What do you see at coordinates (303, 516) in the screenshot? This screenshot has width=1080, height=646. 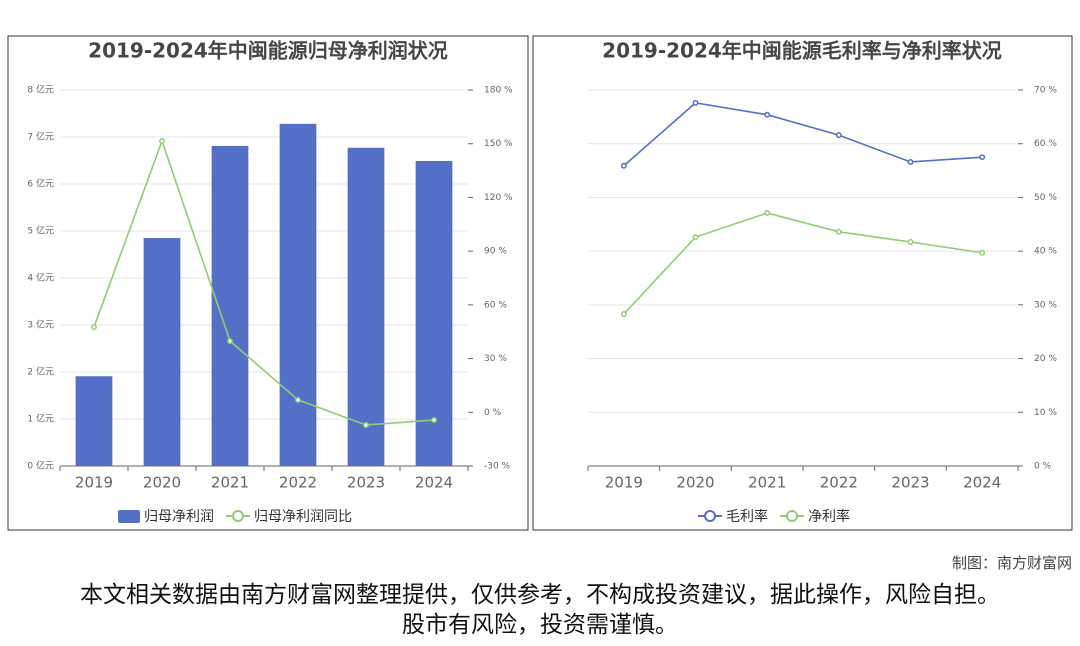 I see `legend-label: 归母净利润同比` at bounding box center [303, 516].